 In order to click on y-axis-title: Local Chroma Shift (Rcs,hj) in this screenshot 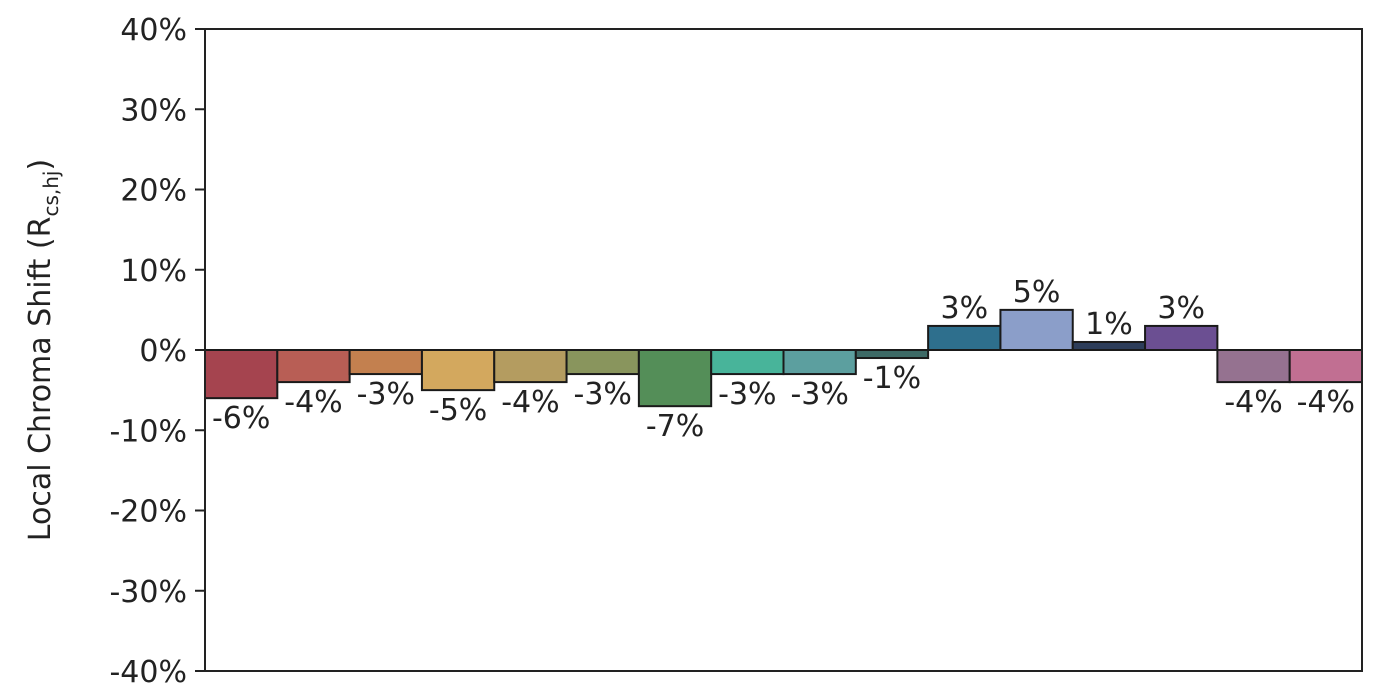, I will do `click(43, 350)`.